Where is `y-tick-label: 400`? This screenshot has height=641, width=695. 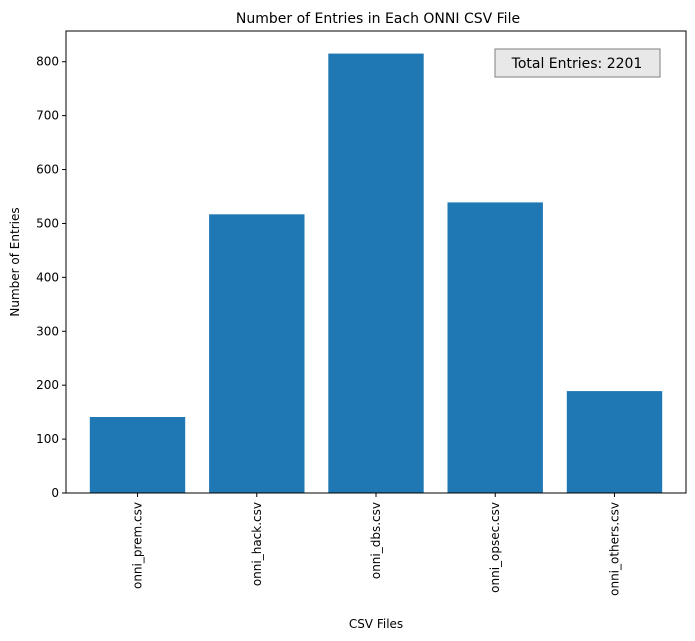
y-tick-label: 400 is located at coordinates (47, 277).